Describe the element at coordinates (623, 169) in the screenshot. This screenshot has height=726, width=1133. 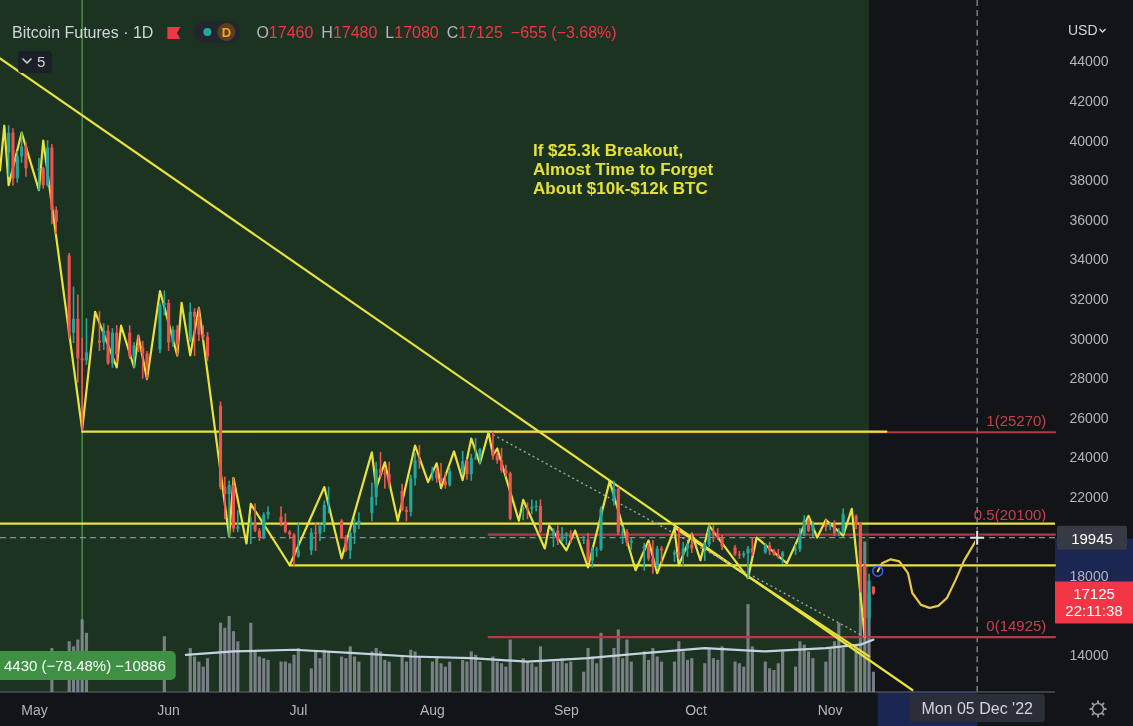
I see `annotation: Almost Time to Forget` at that location.